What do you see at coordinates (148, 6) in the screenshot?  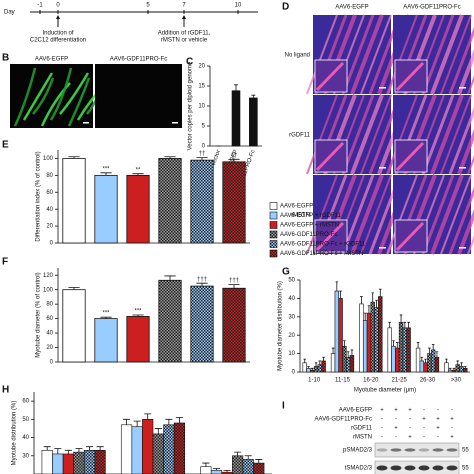 I see `timeline-tick-label: 5` at bounding box center [148, 6].